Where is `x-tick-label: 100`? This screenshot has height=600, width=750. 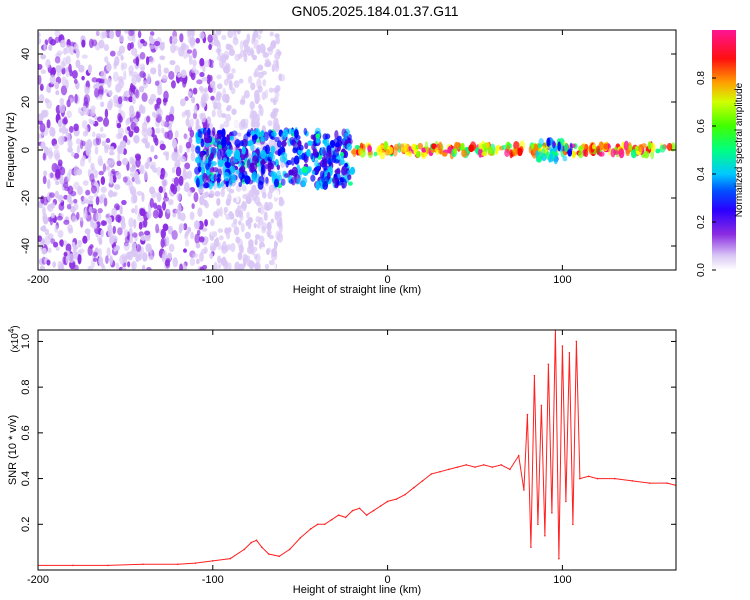 x-tick-label: 100 is located at coordinates (562, 280).